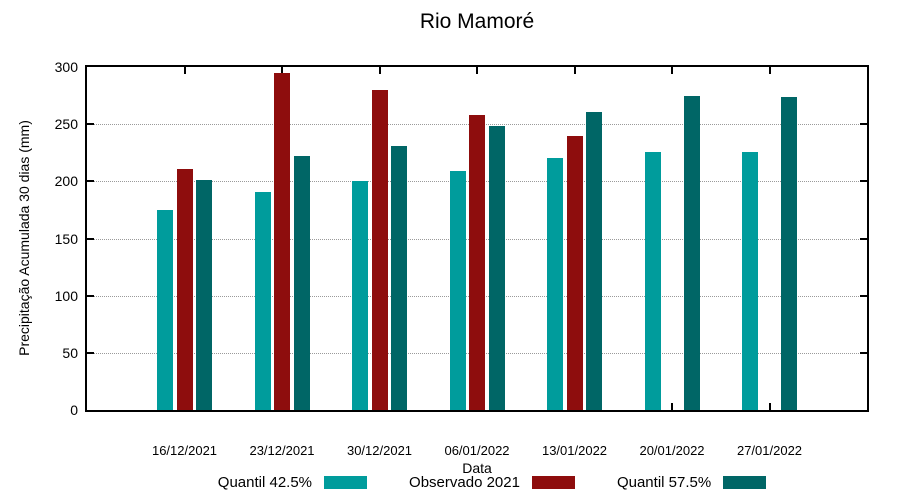  I want to click on legend-item: Observado 2021, so click(492, 482).